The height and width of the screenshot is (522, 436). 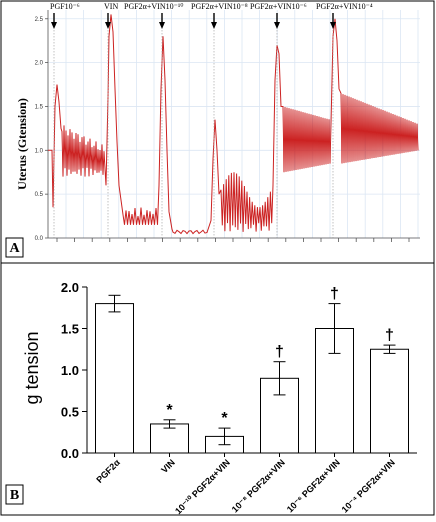 What do you see at coordinates (219, 6) in the screenshot?
I see `annotation-label: PGF2α+VIN10⁻⁸` at bounding box center [219, 6].